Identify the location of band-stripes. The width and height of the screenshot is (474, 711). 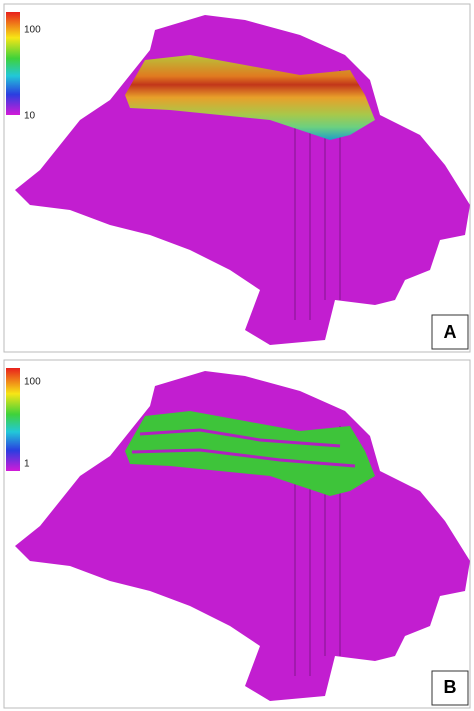
(243, 448).